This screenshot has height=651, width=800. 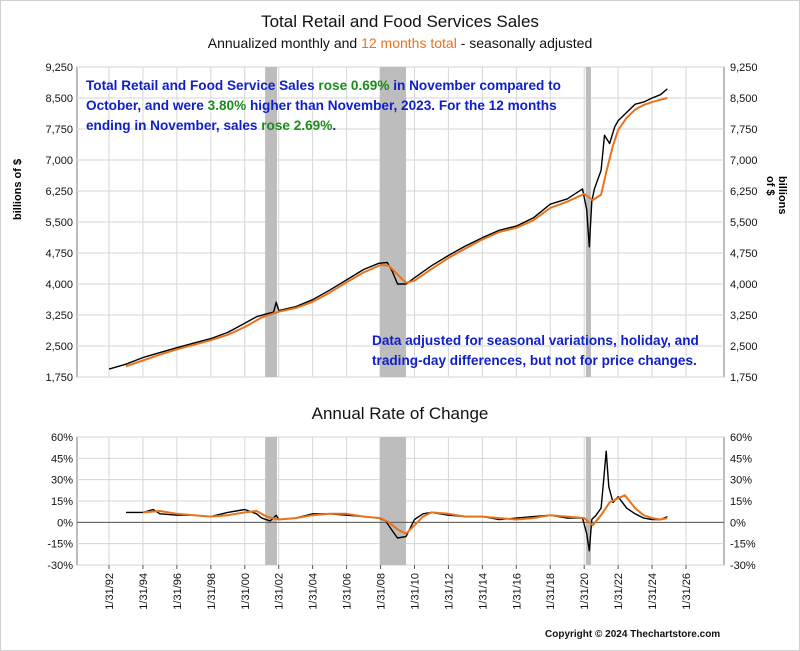 What do you see at coordinates (314, 591) in the screenshot?
I see `x-tick-label: 1/31/04` at bounding box center [314, 591].